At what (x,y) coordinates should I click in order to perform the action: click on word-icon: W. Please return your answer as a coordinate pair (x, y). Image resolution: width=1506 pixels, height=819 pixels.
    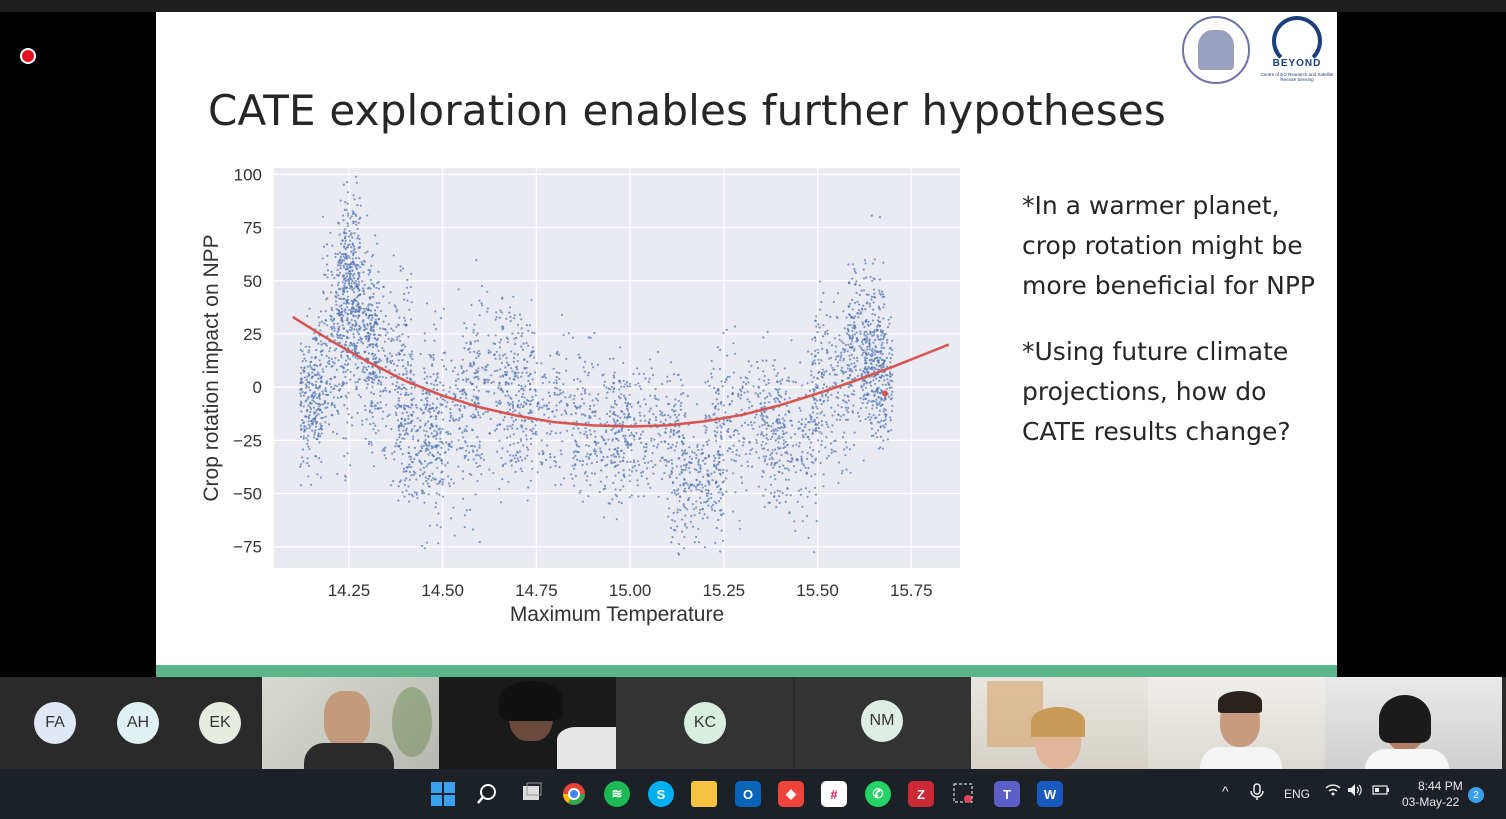
    Looking at the image, I should click on (1050, 794).